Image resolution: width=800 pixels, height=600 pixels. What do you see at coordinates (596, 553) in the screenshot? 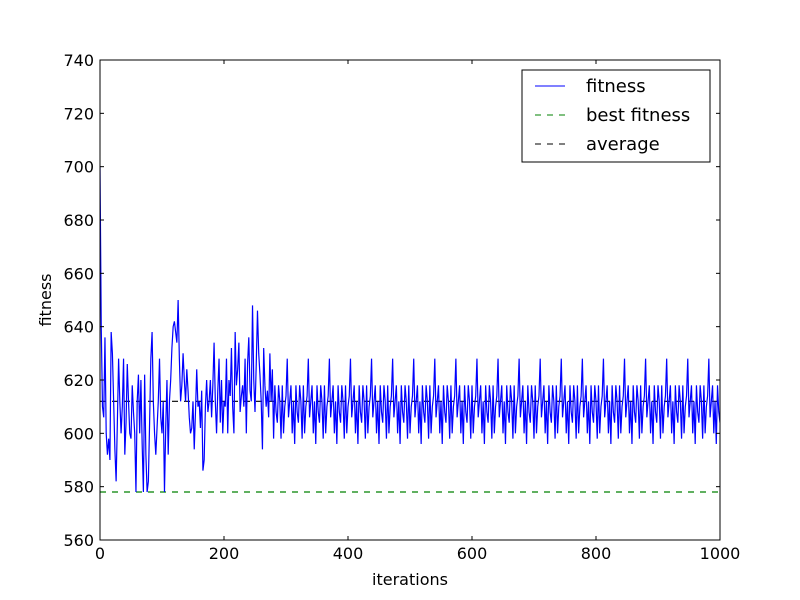
I see `x-tick-label: 800` at bounding box center [596, 553].